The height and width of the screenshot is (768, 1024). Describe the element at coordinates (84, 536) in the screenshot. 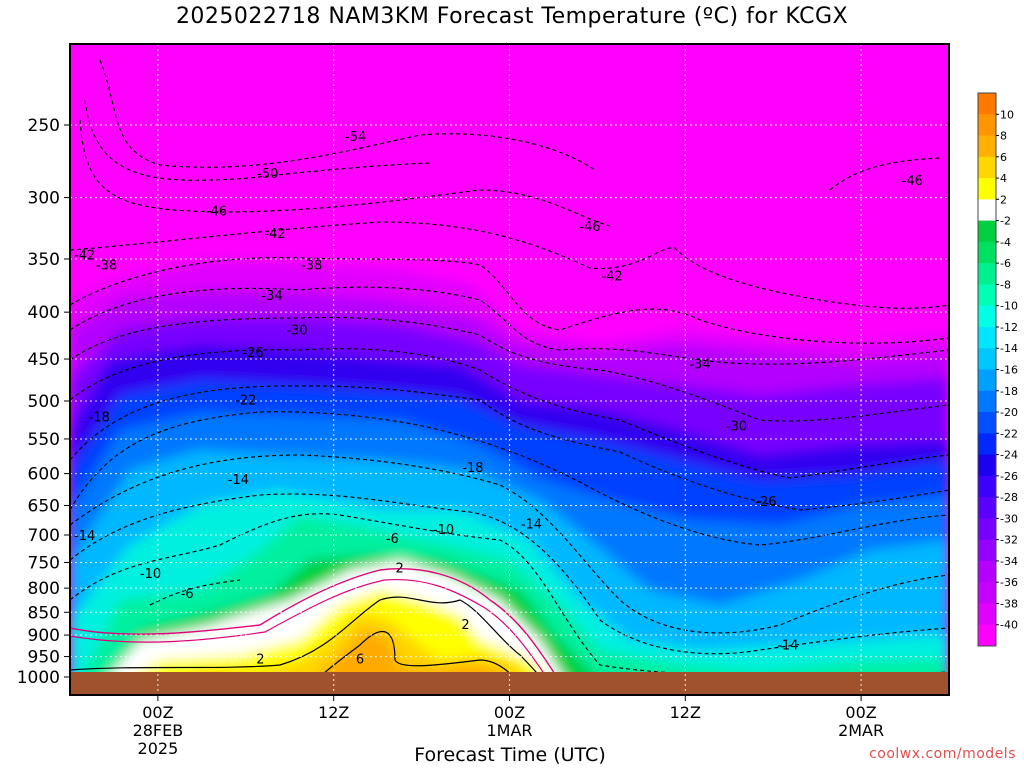

I see `contour-label-21: -14` at that location.